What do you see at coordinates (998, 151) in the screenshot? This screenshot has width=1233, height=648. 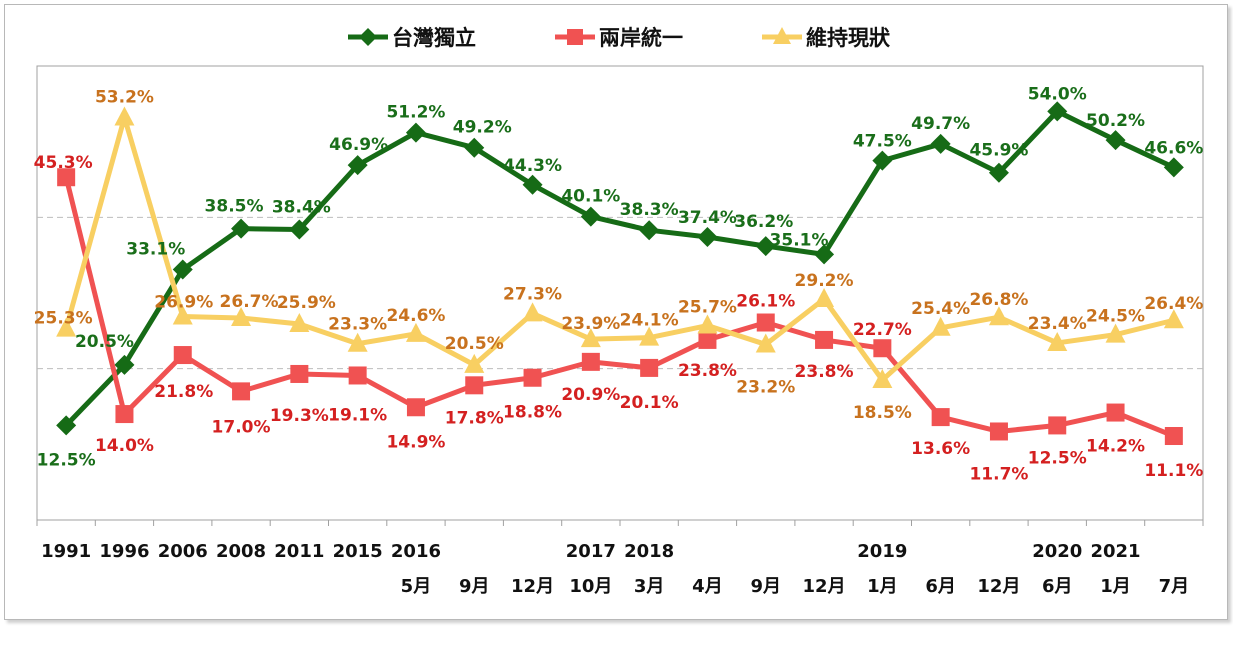 I see `data-label: 45.9%` at bounding box center [998, 151].